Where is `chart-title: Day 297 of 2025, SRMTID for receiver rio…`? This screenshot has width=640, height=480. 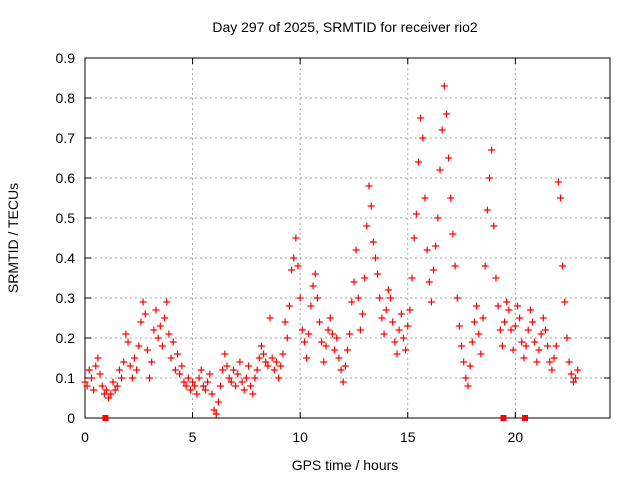 chart-title: Day 297 of 2025, SRMTID for receiver rio… is located at coordinates (345, 27).